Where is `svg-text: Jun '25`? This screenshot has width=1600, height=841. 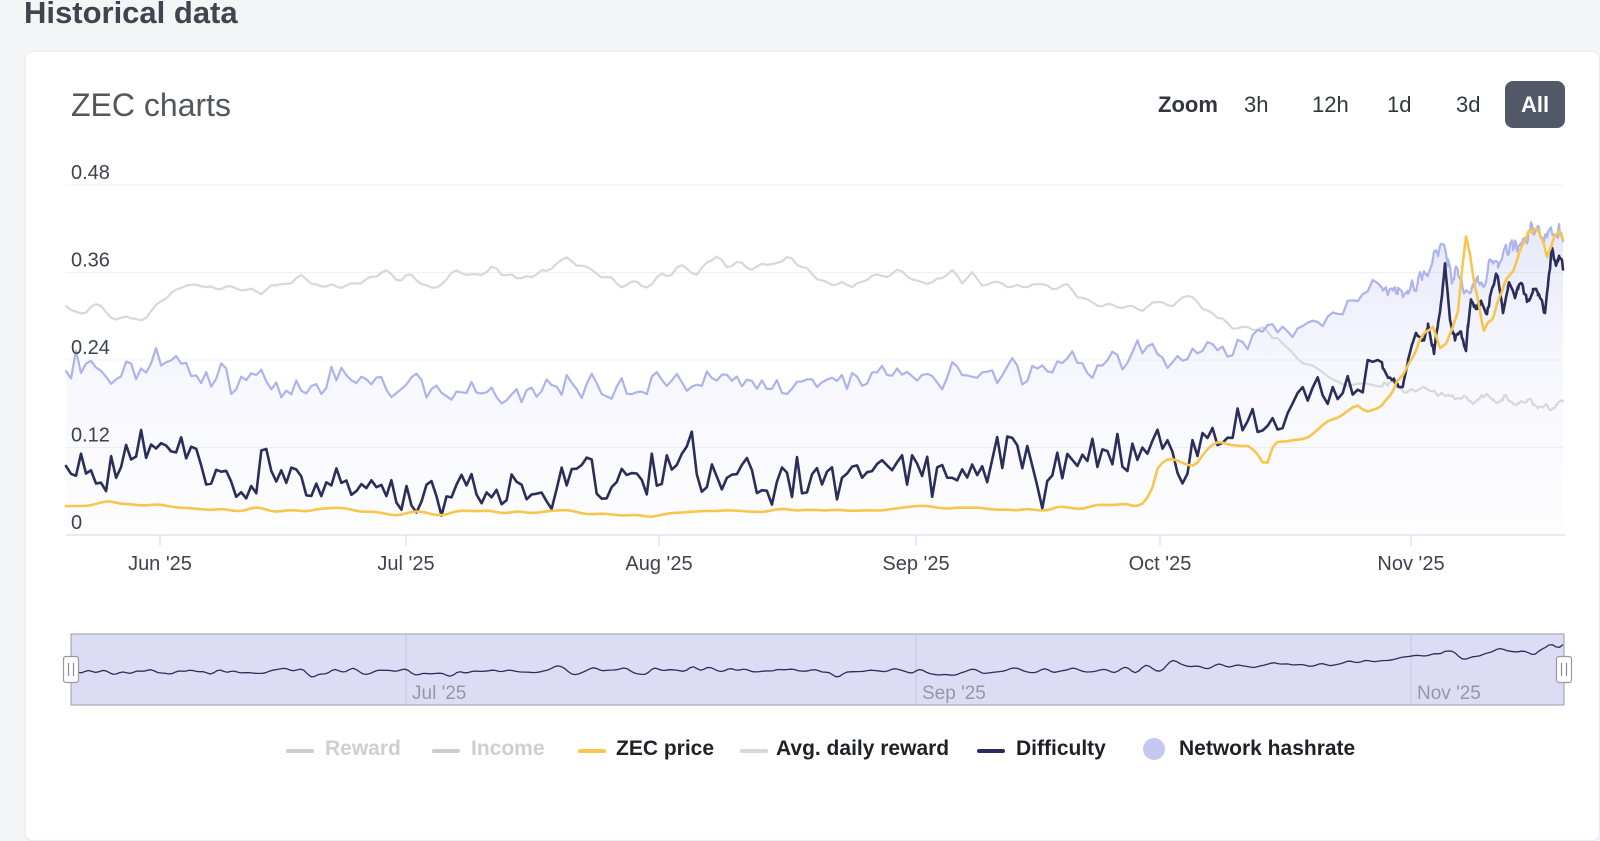 svg-text: Jun '25 is located at coordinates (160, 564).